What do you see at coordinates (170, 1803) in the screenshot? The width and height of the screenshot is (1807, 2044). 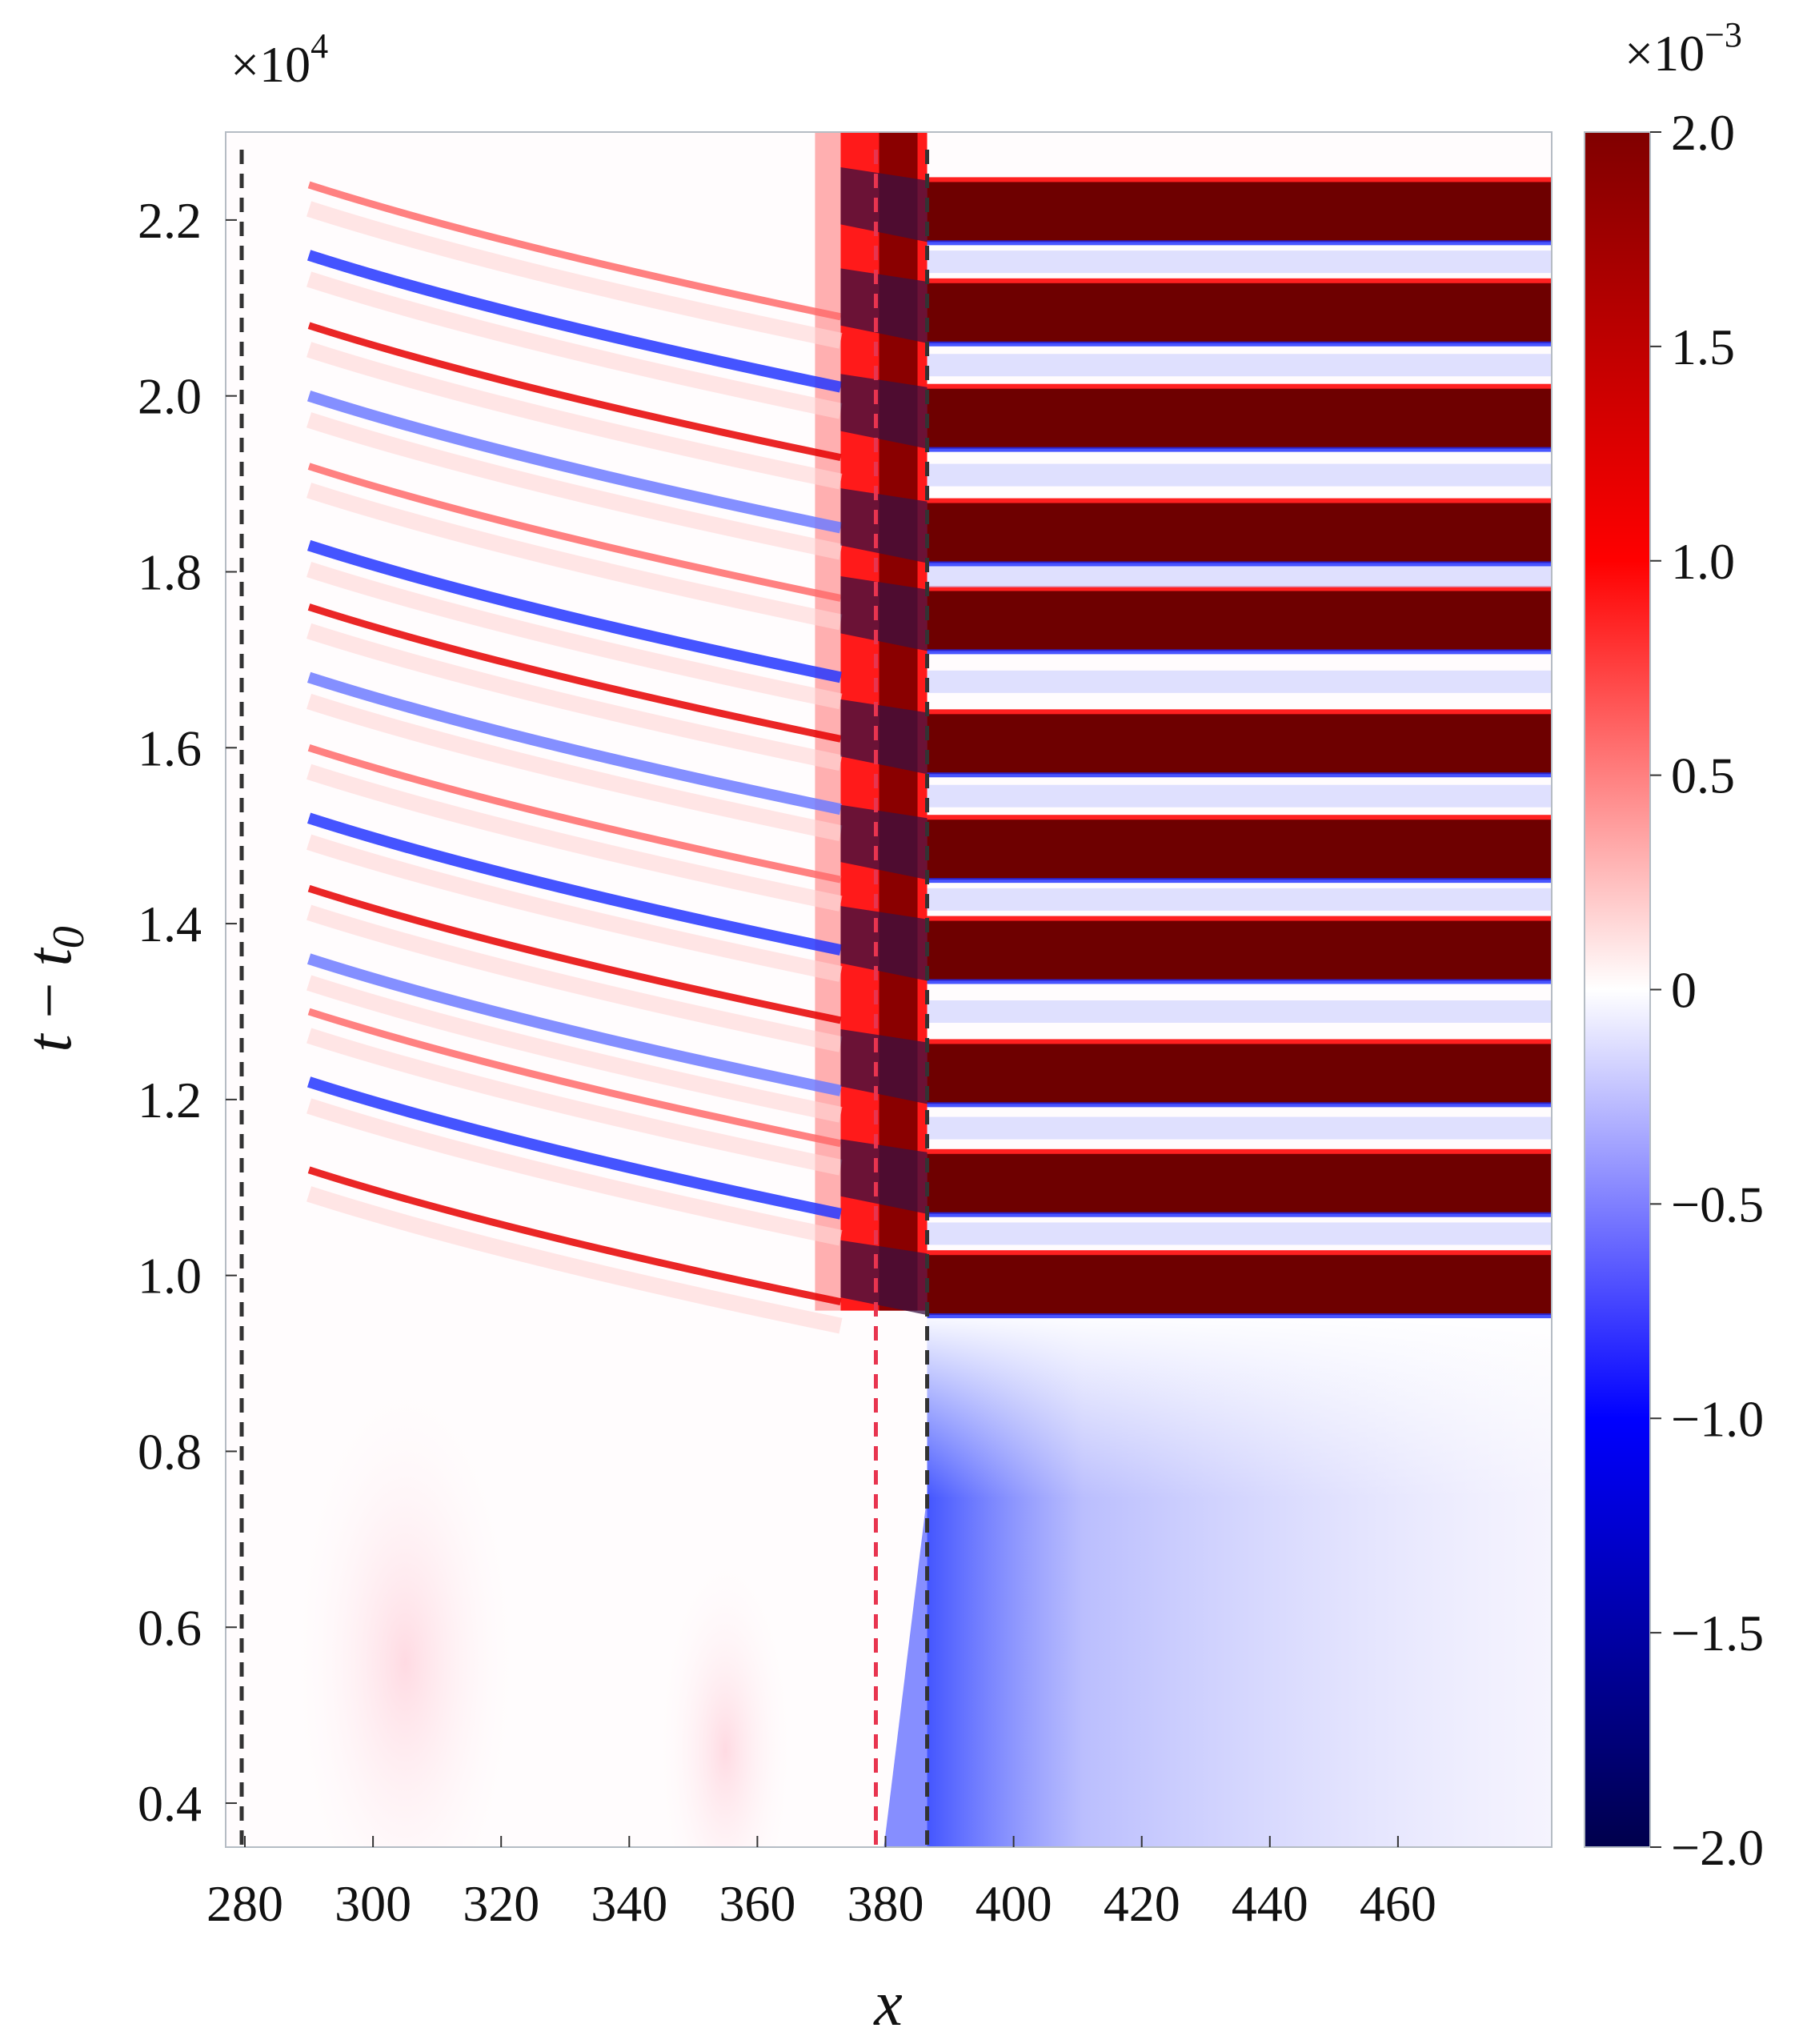 I see `y-tick-label: 0.4` at bounding box center [170, 1803].